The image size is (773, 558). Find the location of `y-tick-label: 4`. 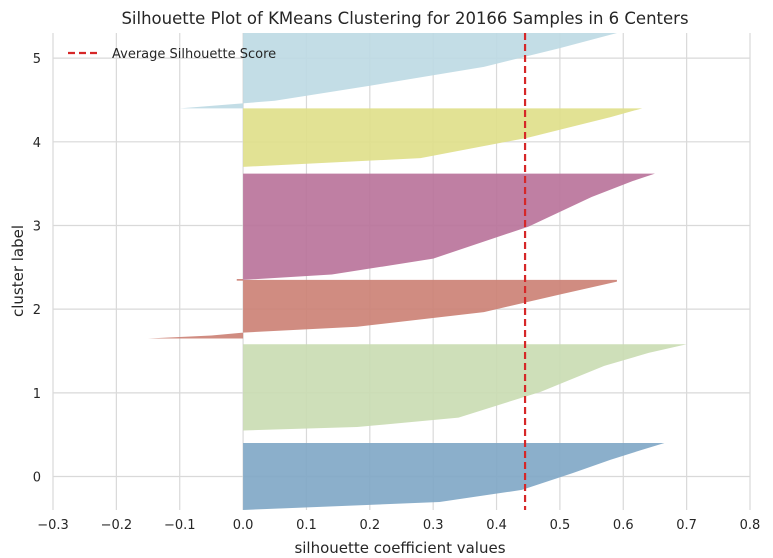

y-tick-label: 4 is located at coordinates (37, 143).